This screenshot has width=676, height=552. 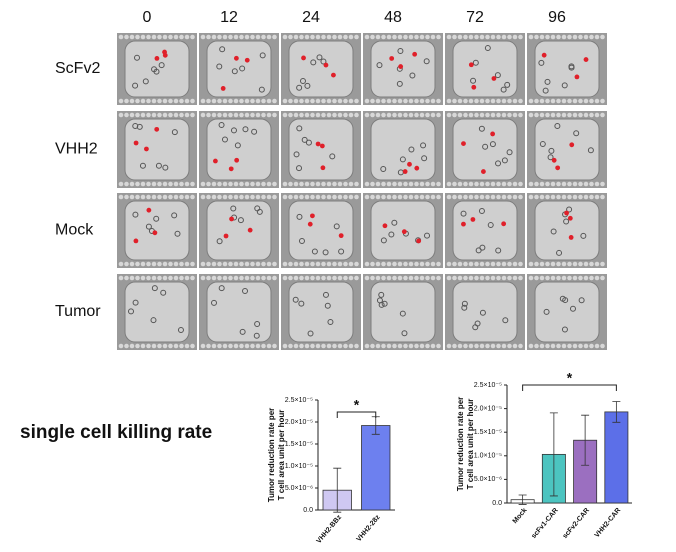 I want to click on significance-bracket, so click(x=569, y=387).